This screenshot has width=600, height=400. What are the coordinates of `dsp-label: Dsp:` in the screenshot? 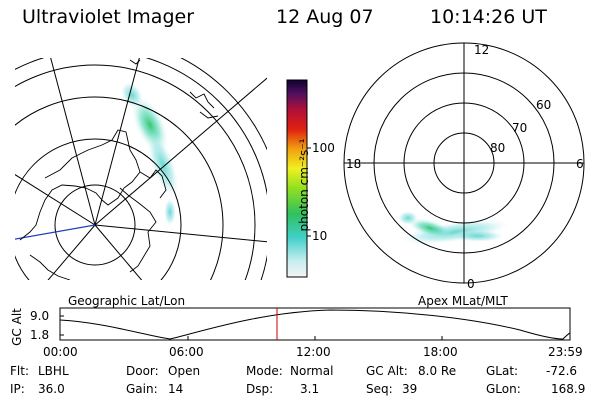 It's located at (260, 389).